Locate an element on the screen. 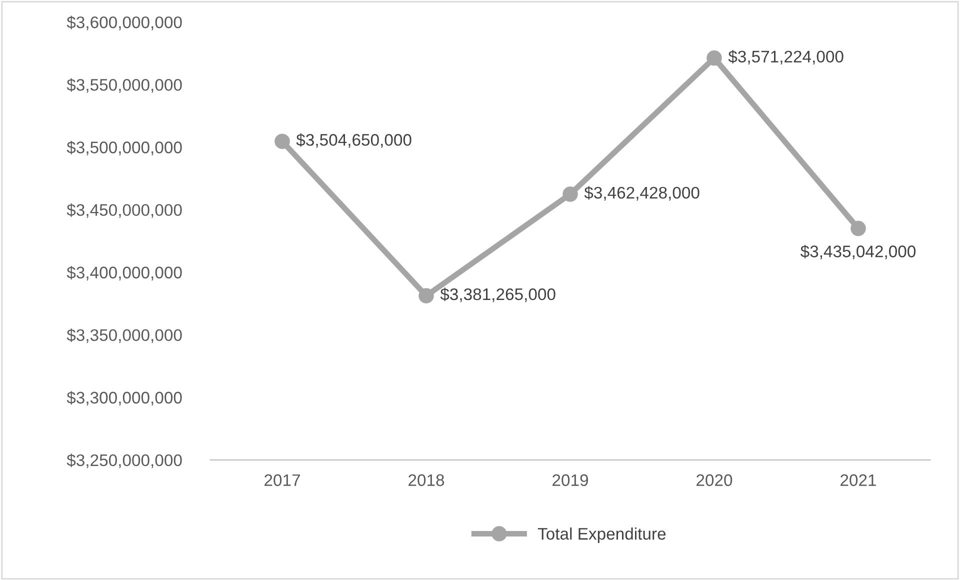  y-tick-label: $3,500,000,000 is located at coordinates (124, 148).